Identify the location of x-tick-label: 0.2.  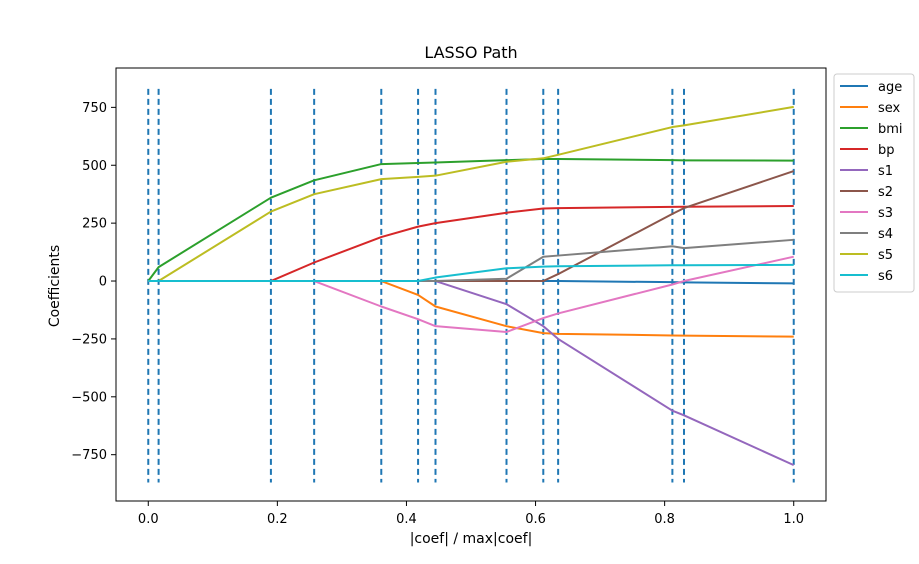
(277, 519).